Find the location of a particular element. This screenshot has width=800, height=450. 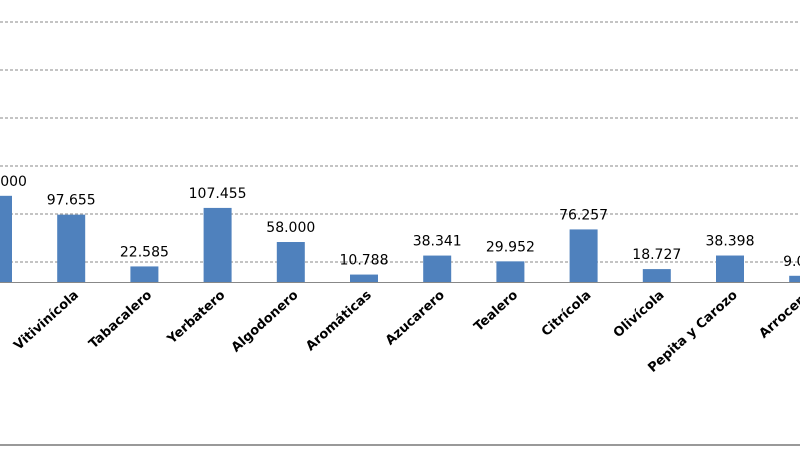

value-label: 76.257 is located at coordinates (583, 215).